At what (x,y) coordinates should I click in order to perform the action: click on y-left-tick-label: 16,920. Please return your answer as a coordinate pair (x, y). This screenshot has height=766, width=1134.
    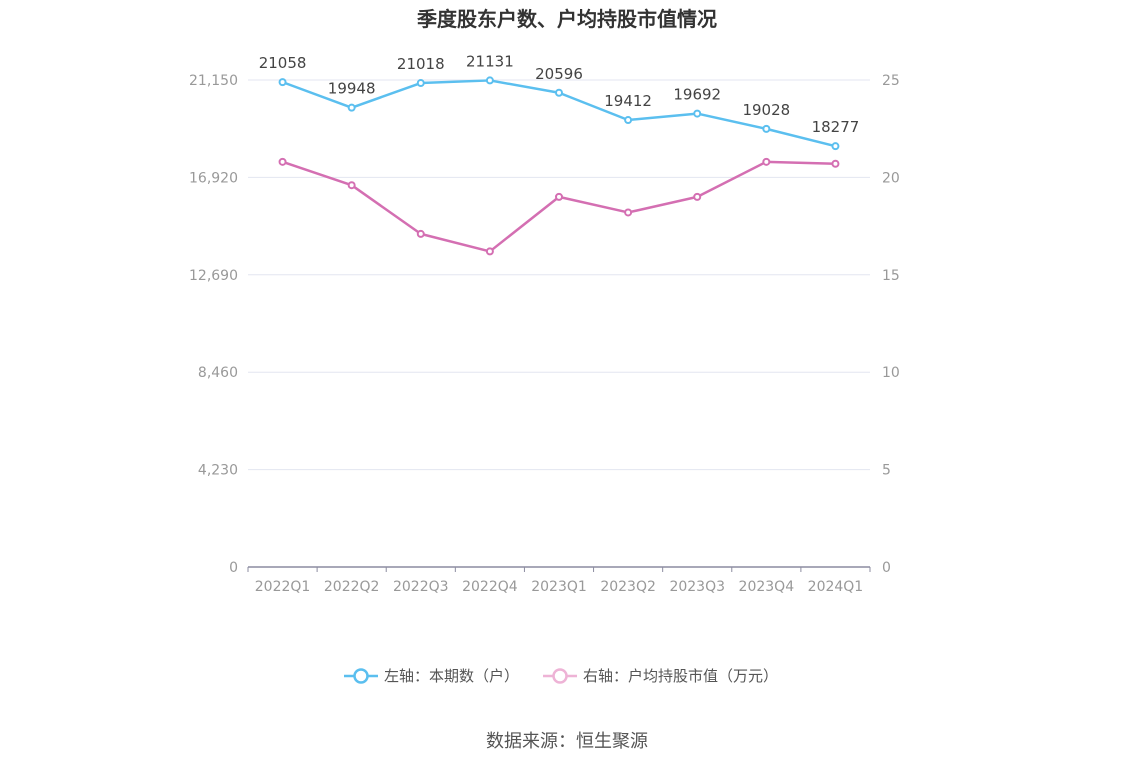
    Looking at the image, I should click on (213, 178).